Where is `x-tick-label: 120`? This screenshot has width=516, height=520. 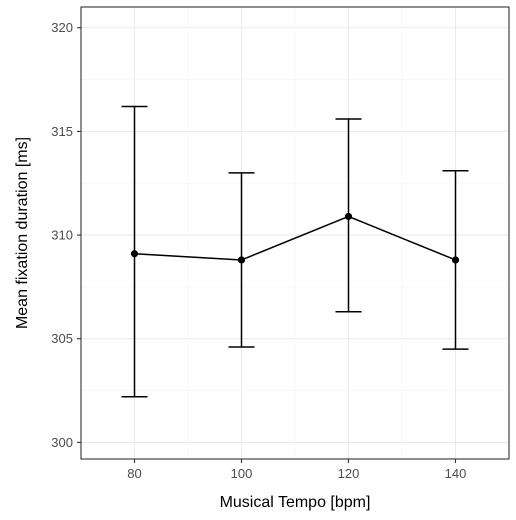
x-tick-label: 120 is located at coordinates (349, 473).